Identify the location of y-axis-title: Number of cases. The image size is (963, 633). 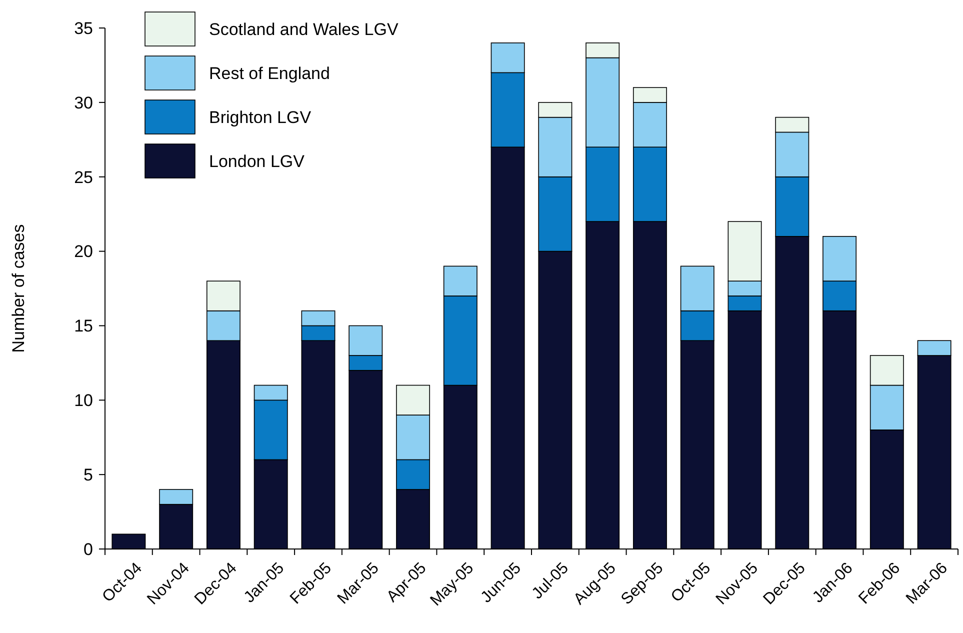
(18, 288).